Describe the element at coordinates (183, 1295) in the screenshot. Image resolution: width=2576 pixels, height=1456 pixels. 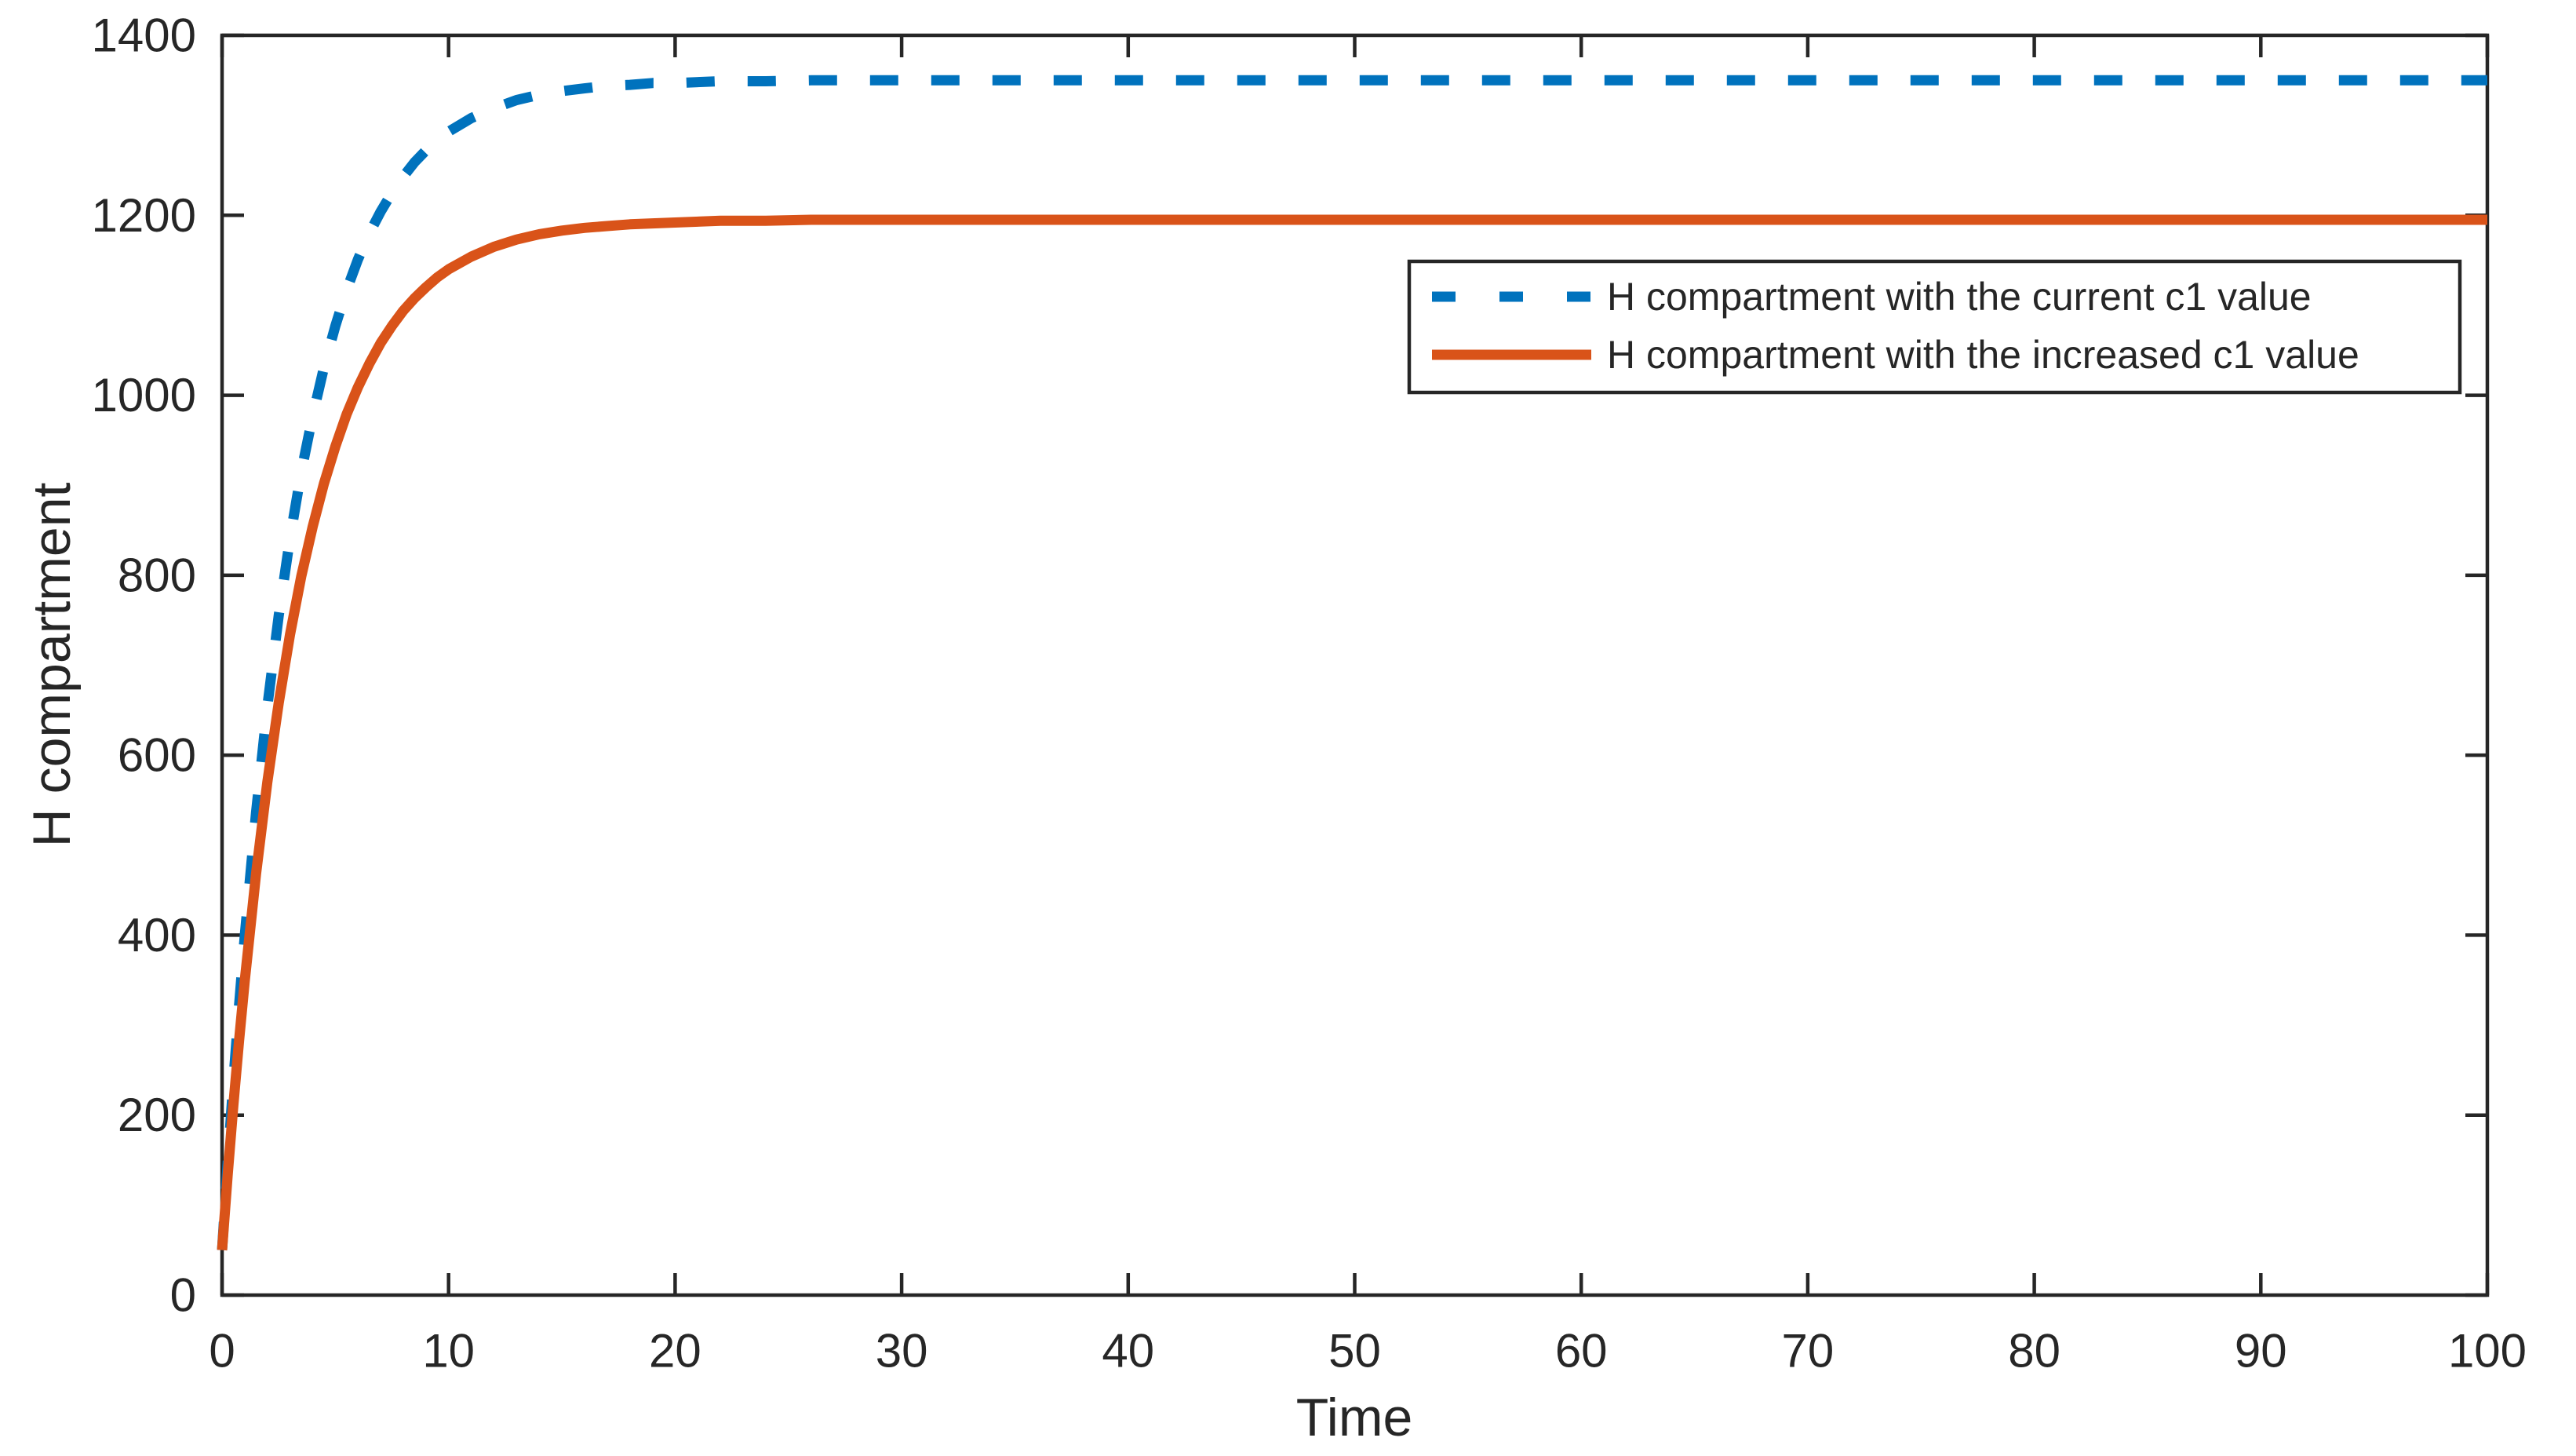
I see `y-tick-label: 0` at that location.